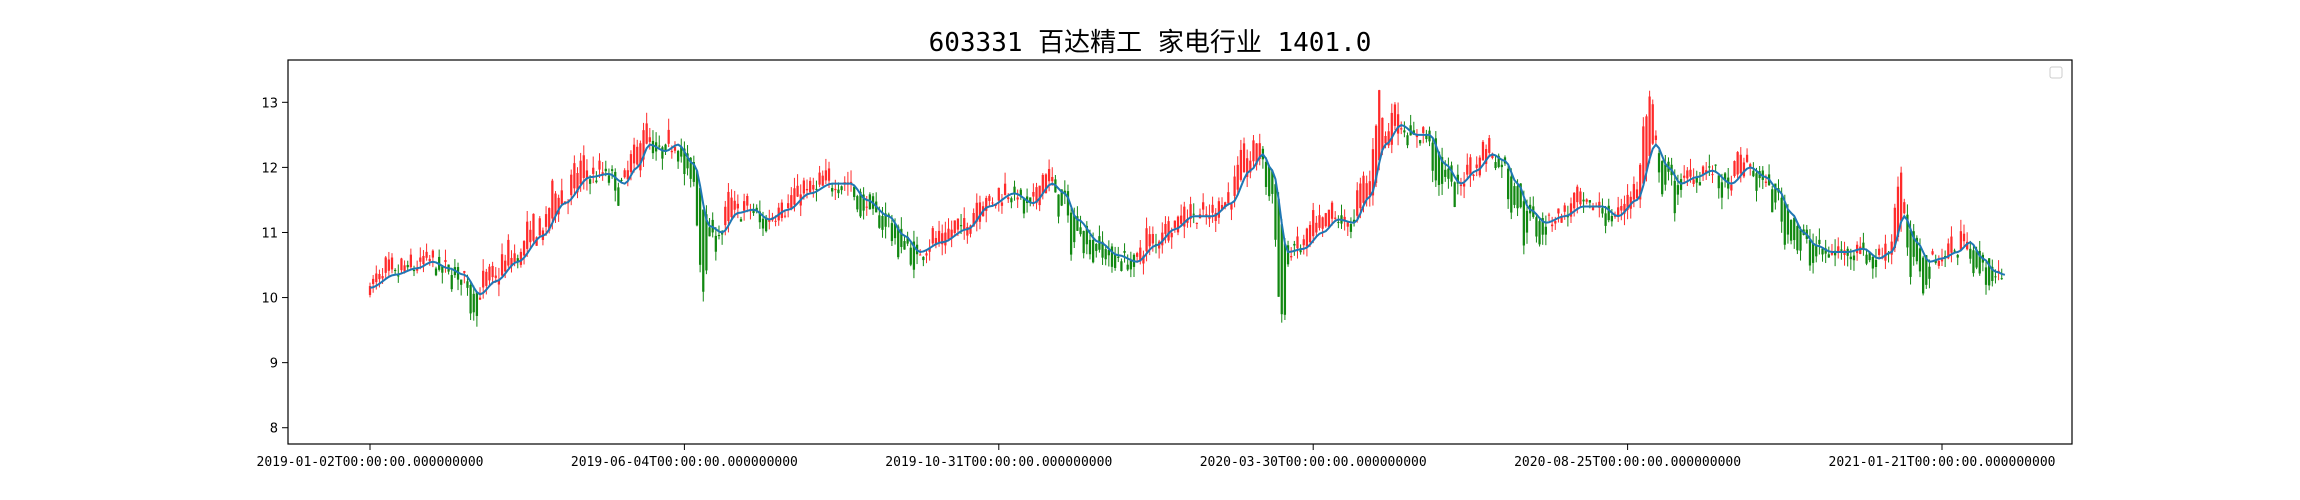 The height and width of the screenshot is (500, 2300). I want to click on y-tick-label: 9, so click(274, 364).